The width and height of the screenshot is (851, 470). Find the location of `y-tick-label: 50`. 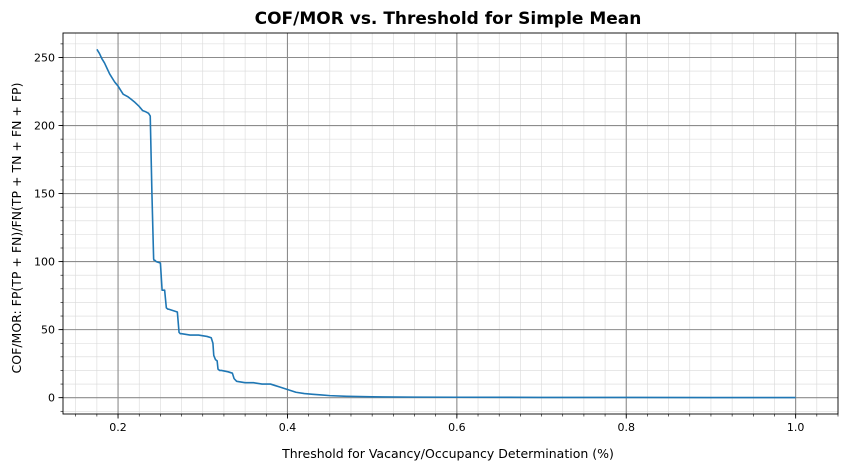

y-tick-label: 50 is located at coordinates (48, 330).